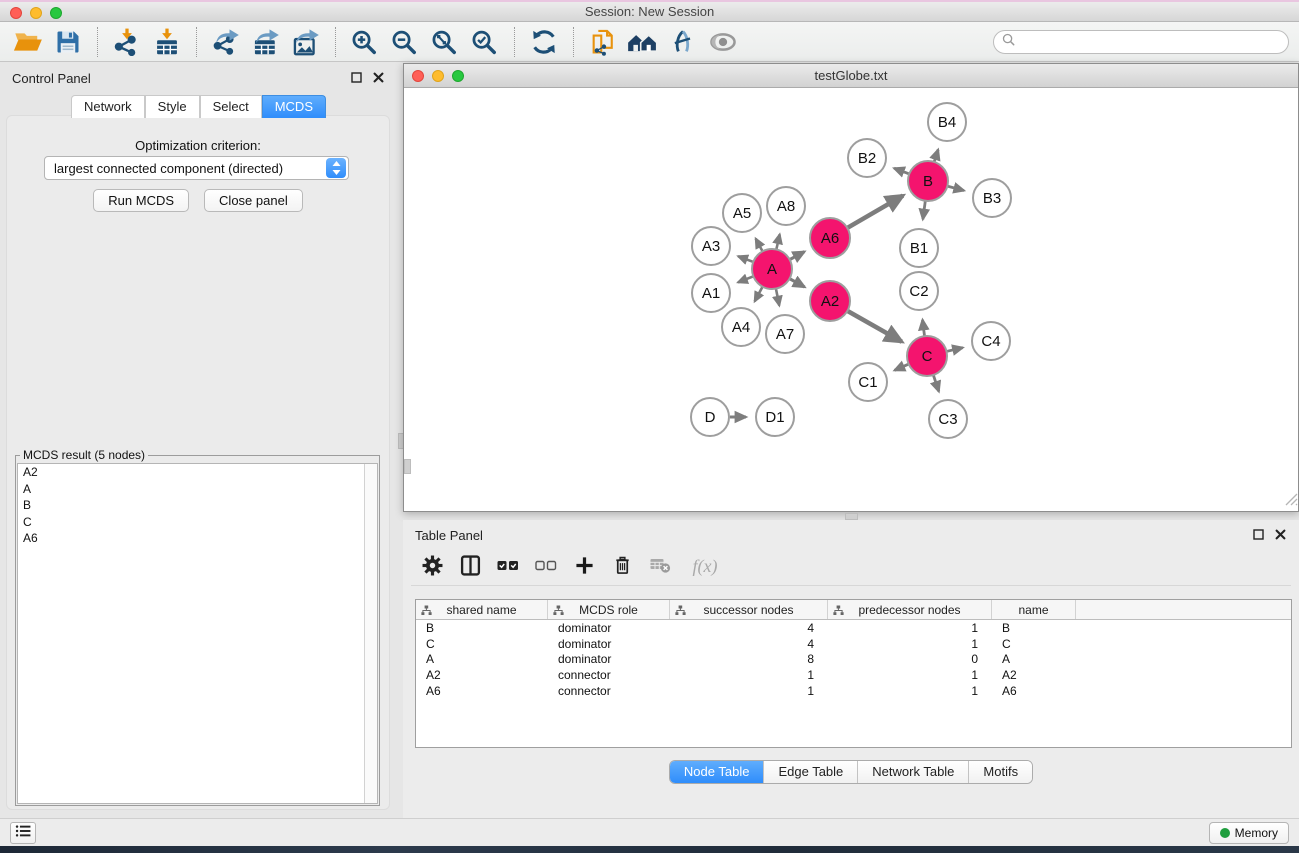 This screenshot has height=853, width=1299. Describe the element at coordinates (991, 341) in the screenshot. I see `graph-node-C4: C4` at that location.